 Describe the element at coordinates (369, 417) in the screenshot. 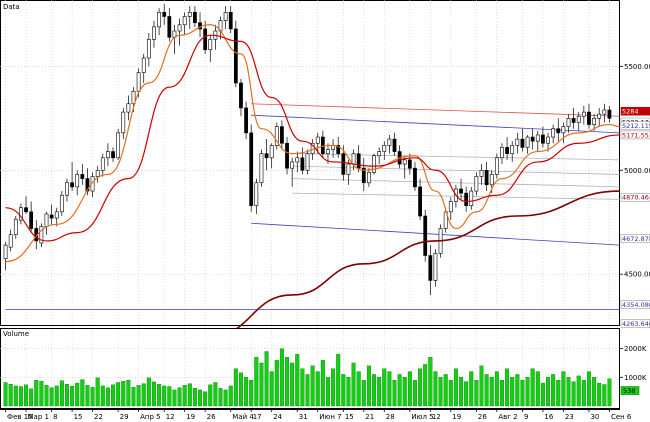

I see `x-tick-label: 21` at that location.